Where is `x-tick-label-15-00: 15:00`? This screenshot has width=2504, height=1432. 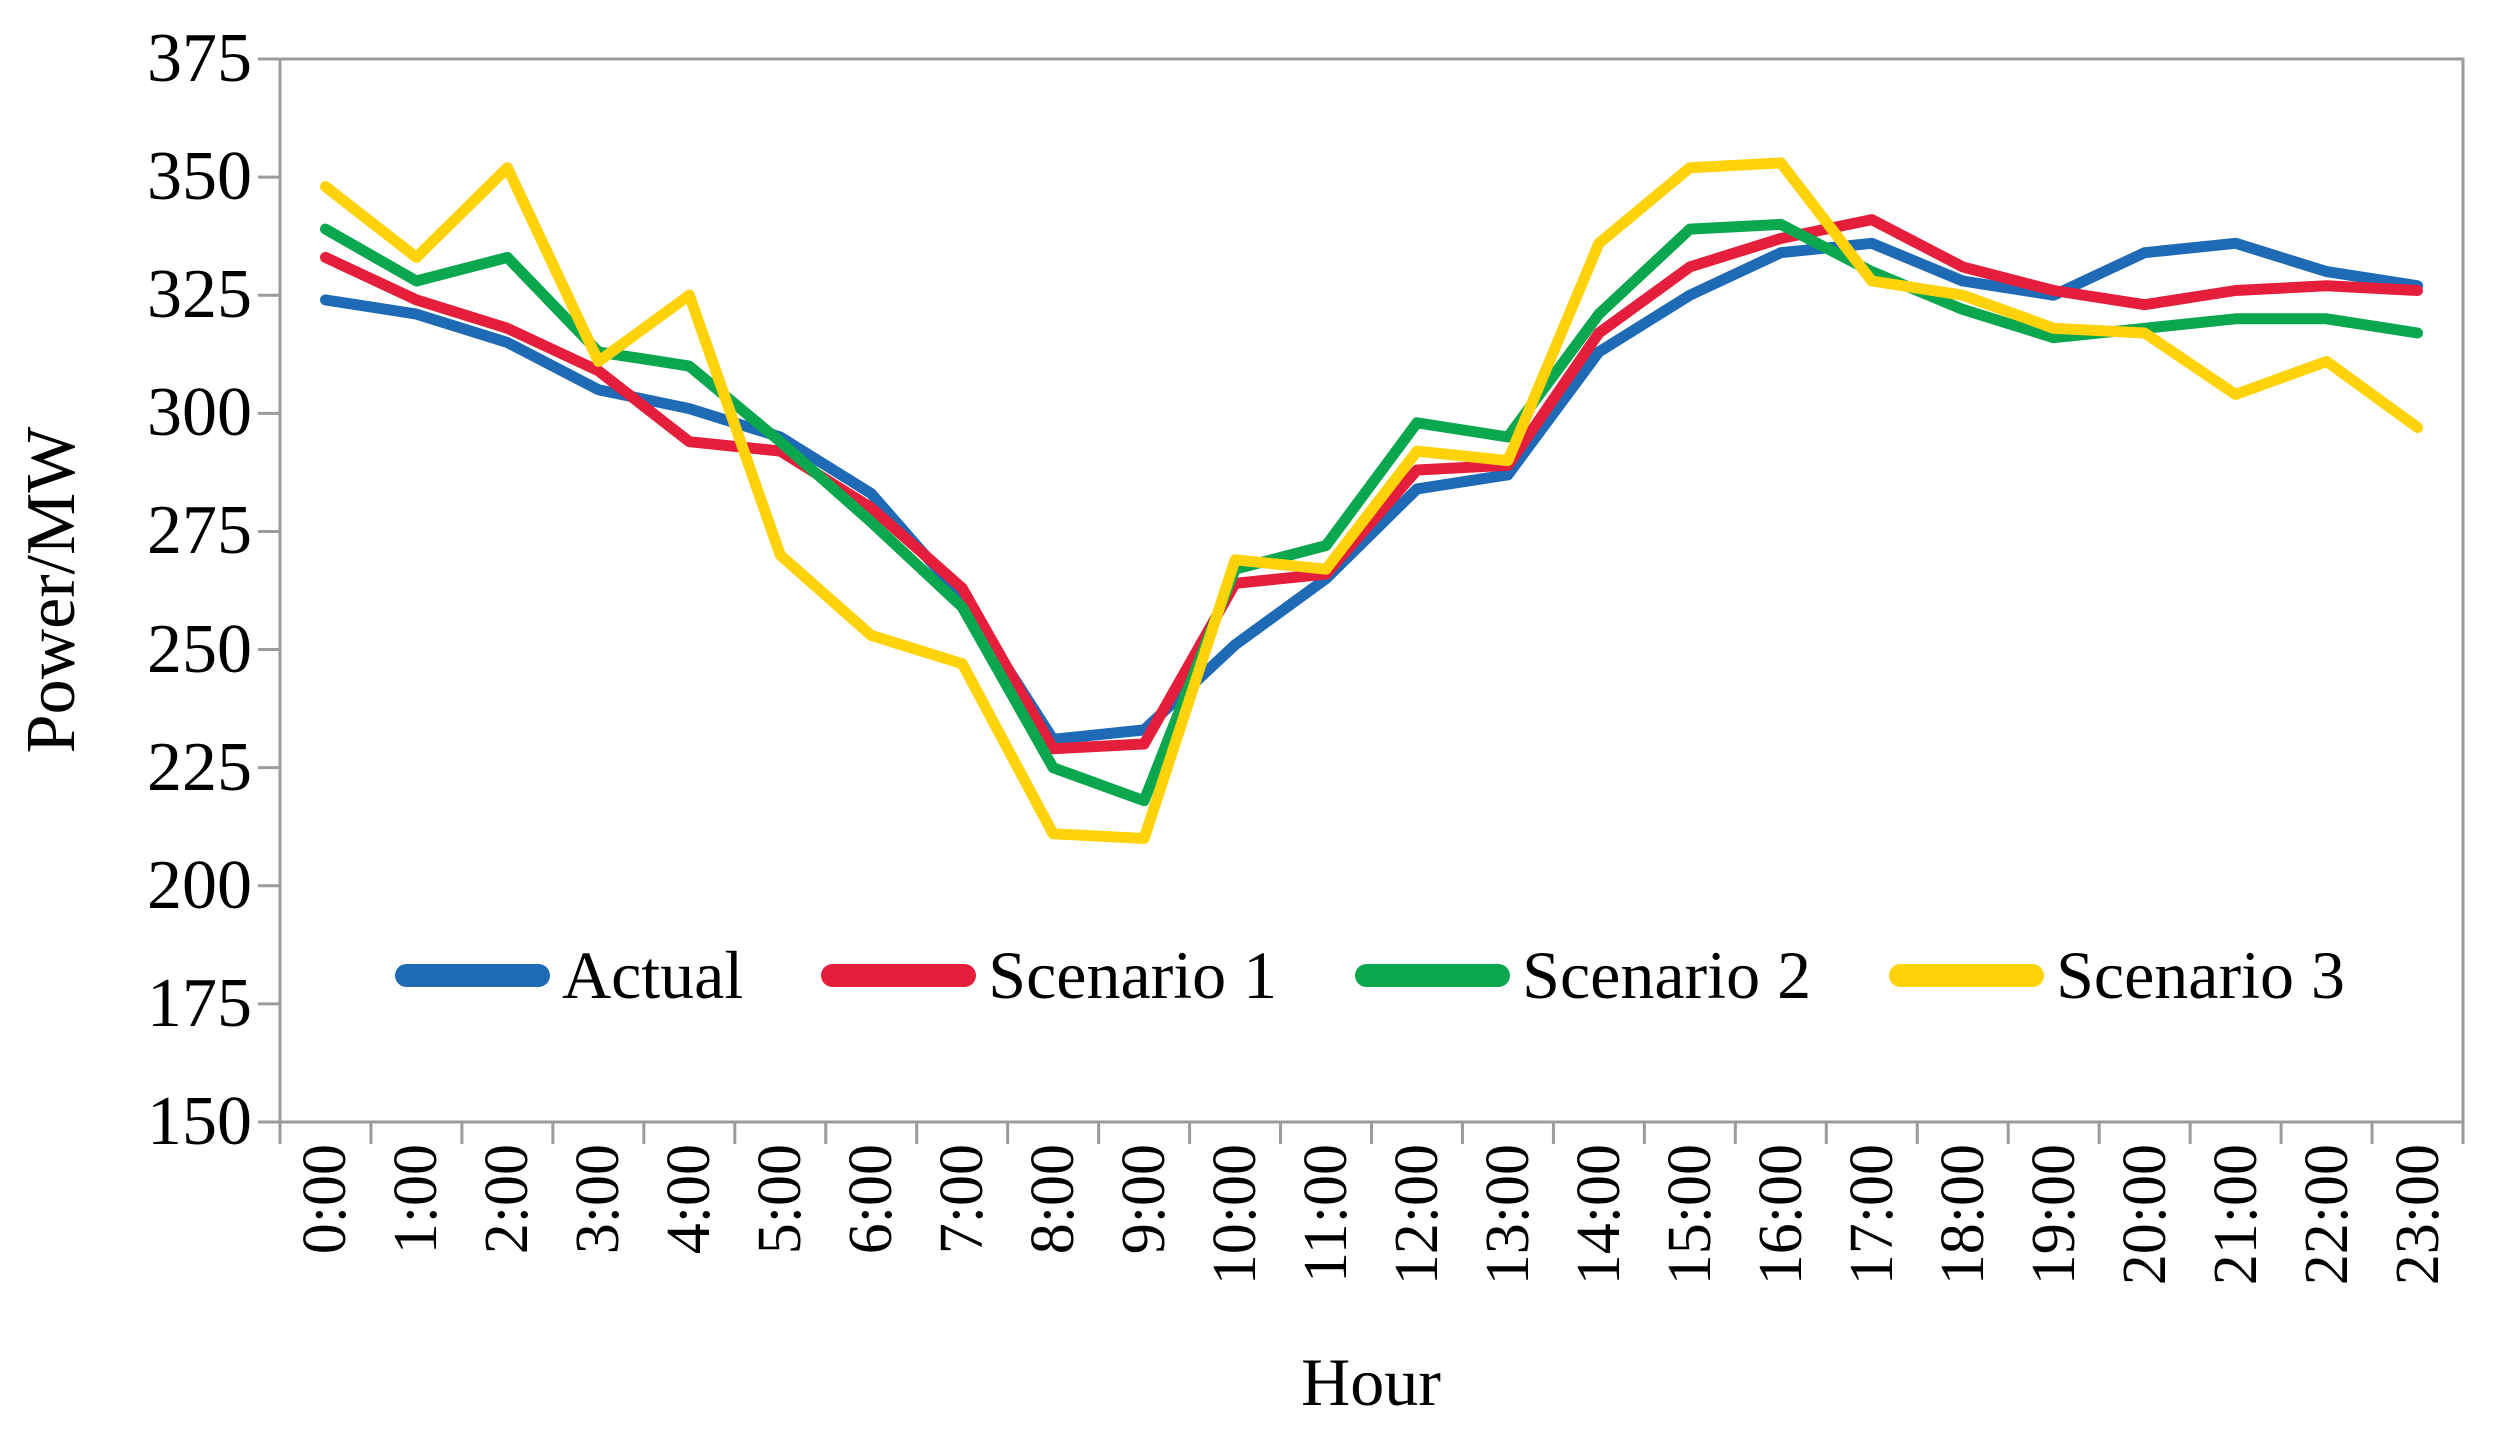
x-tick-label-15-00: 15:00 is located at coordinates (1689, 1215).